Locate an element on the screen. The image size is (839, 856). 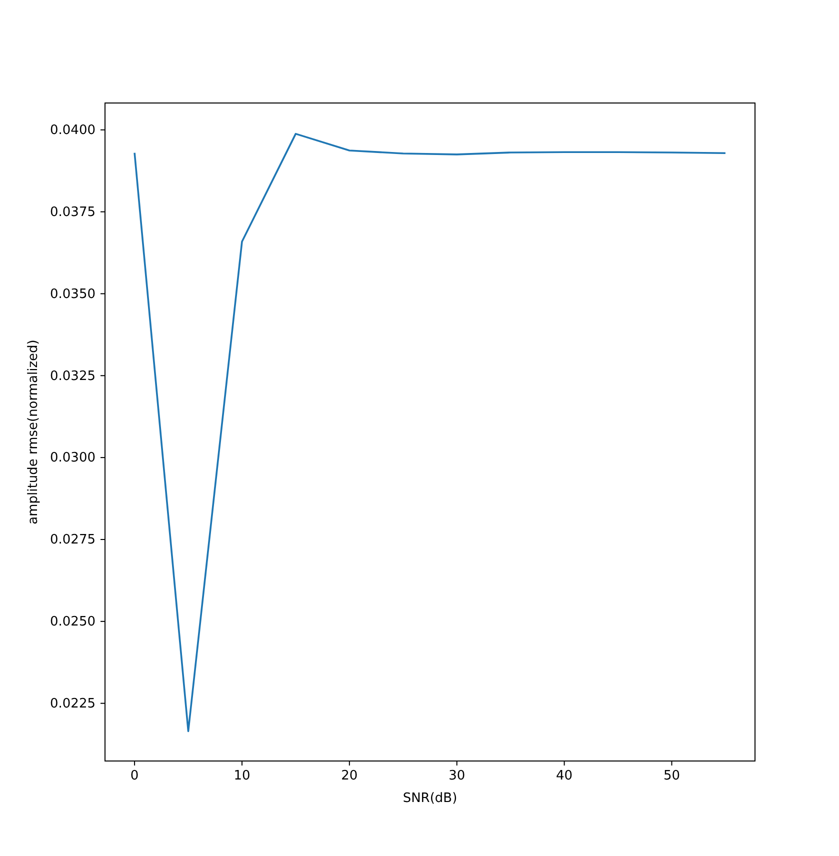
y-tick-label: 0.0275 is located at coordinates (73, 540).